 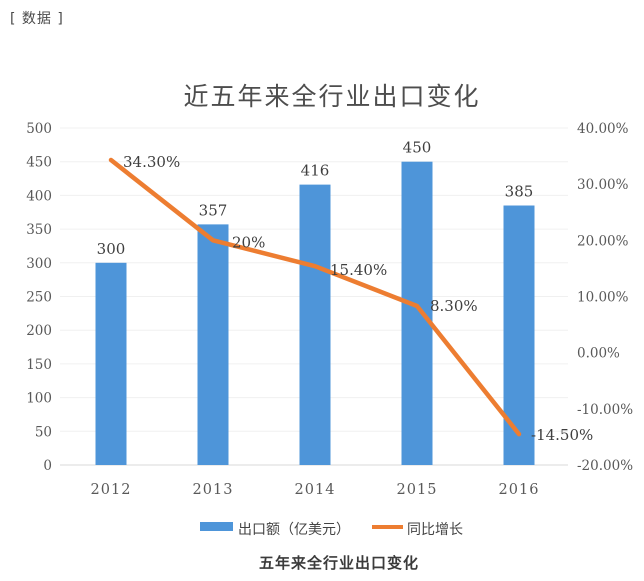 What do you see at coordinates (43, 432) in the screenshot?
I see `left-axis-tick: 50` at bounding box center [43, 432].